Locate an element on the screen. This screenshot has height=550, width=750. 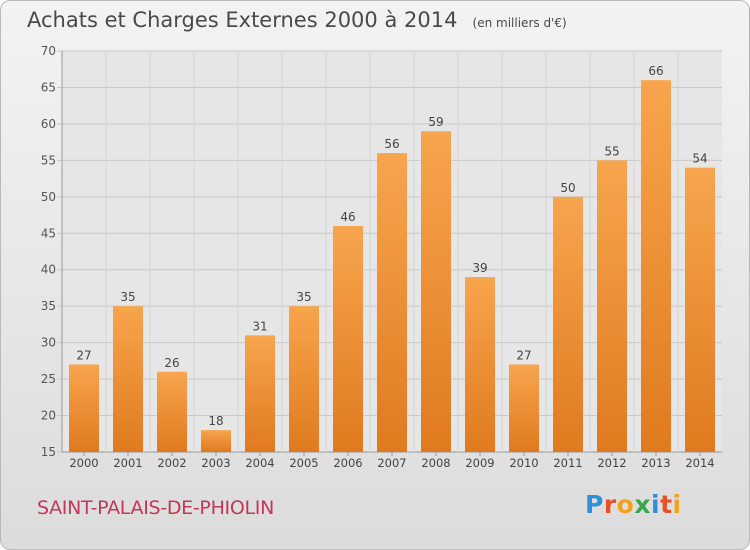
y-tick-label: 70 is located at coordinates (48, 51).